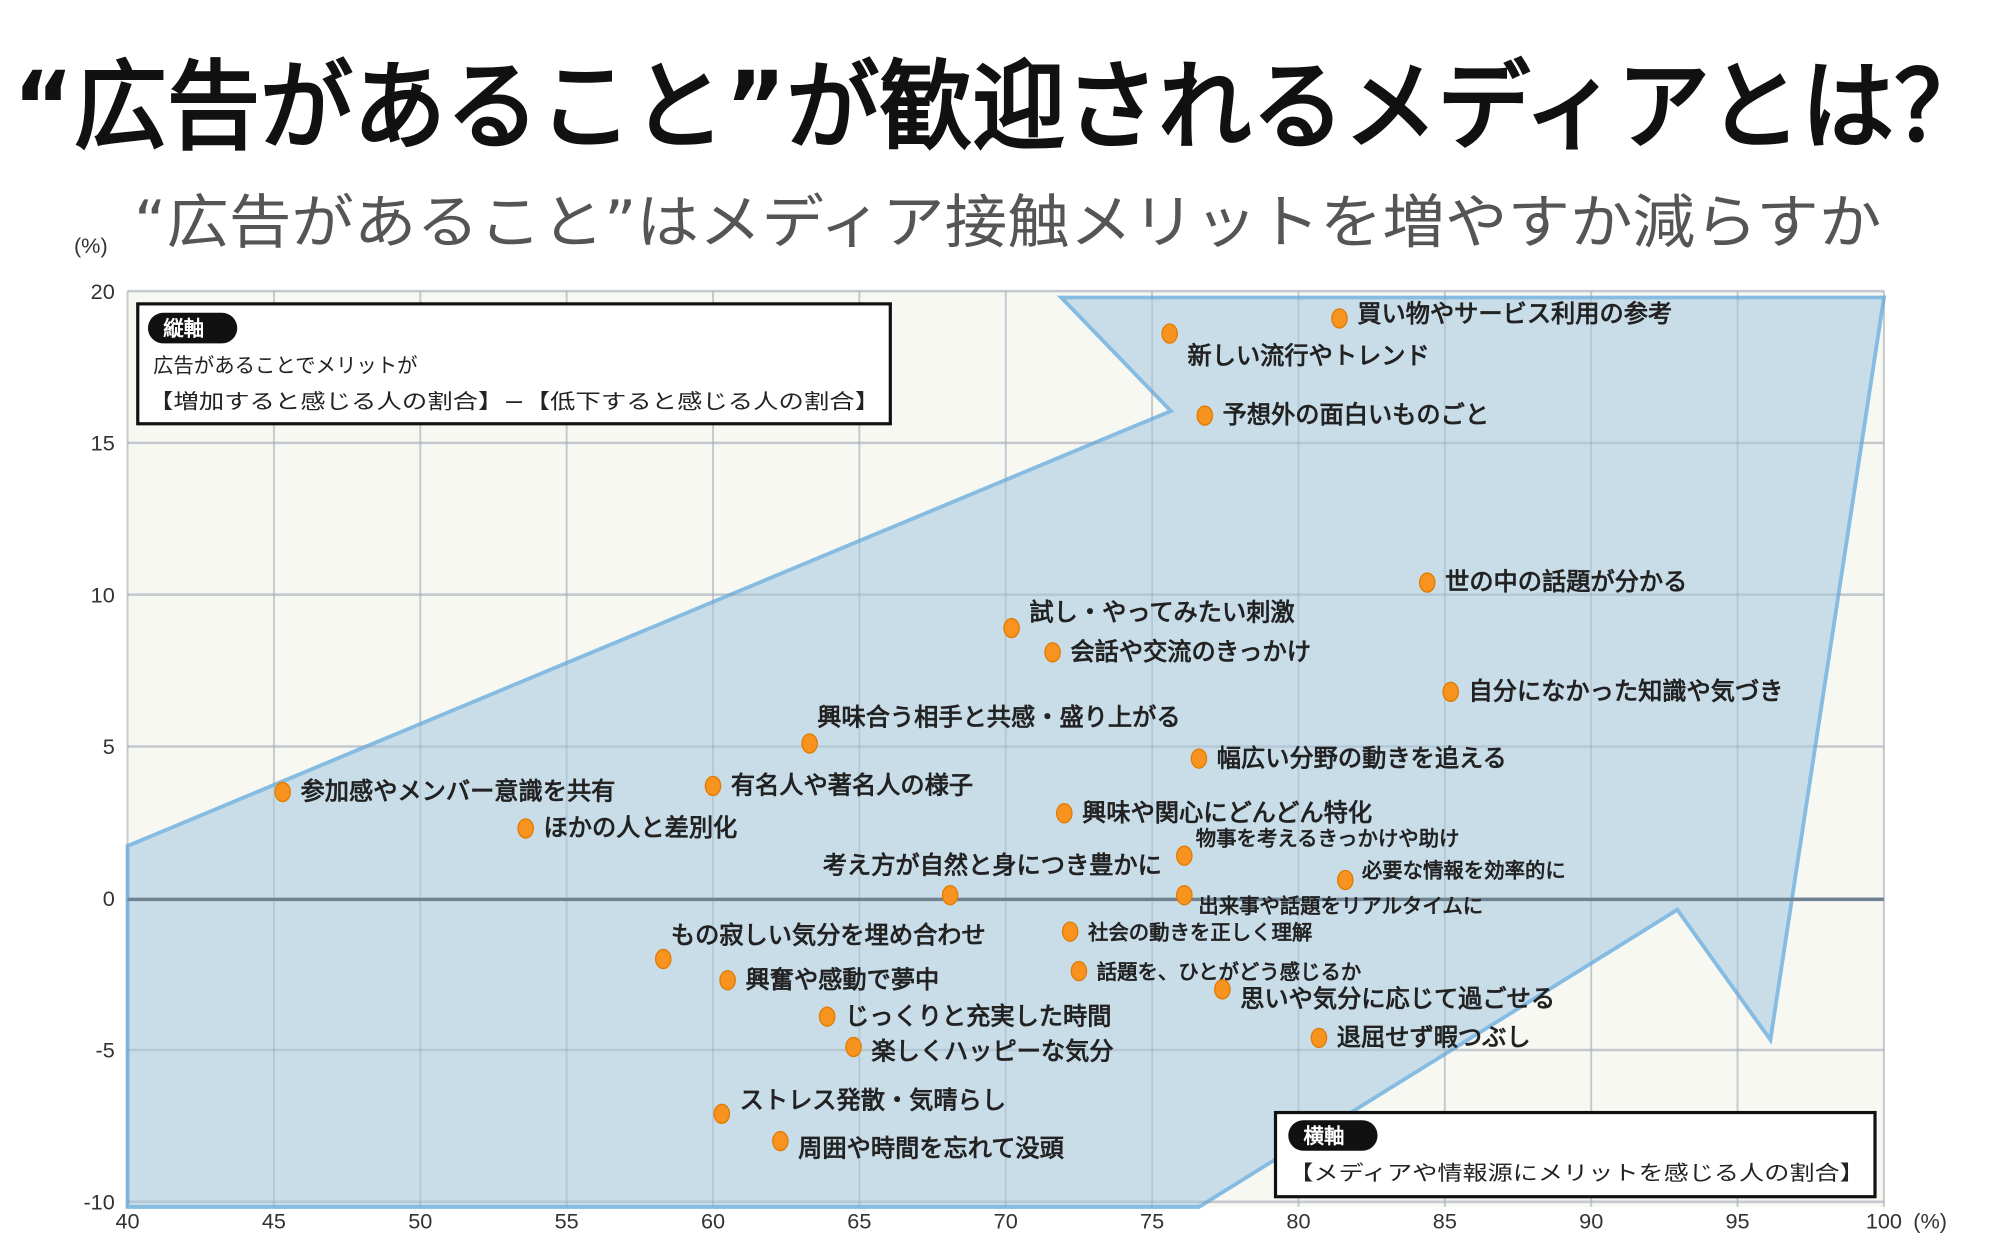 The width and height of the screenshot is (2000, 1234). I want to click on point-label: 退屈せず暇つぶし, so click(1434, 1038).